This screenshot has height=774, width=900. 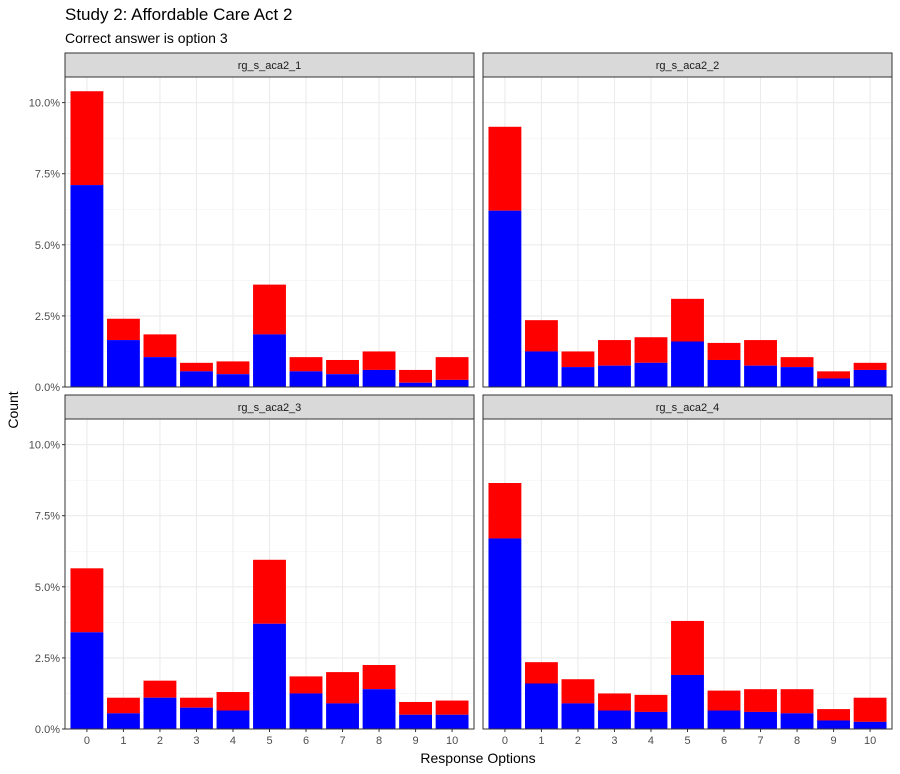 What do you see at coordinates (797, 741) in the screenshot?
I see `x-tick-label: 8` at bounding box center [797, 741].